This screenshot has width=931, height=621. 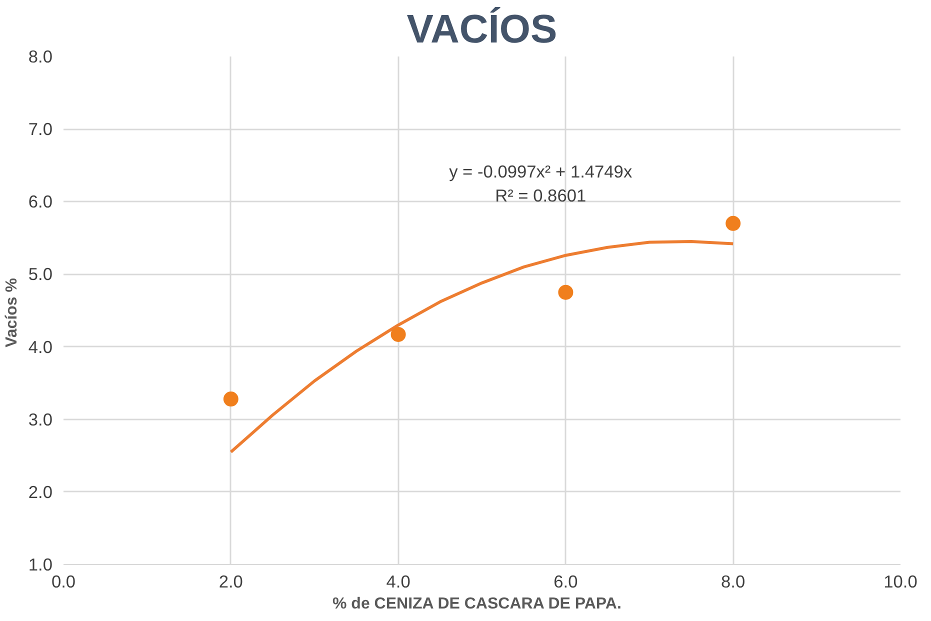 What do you see at coordinates (398, 582) in the screenshot?
I see `x-tick-label: 4.0` at bounding box center [398, 582].